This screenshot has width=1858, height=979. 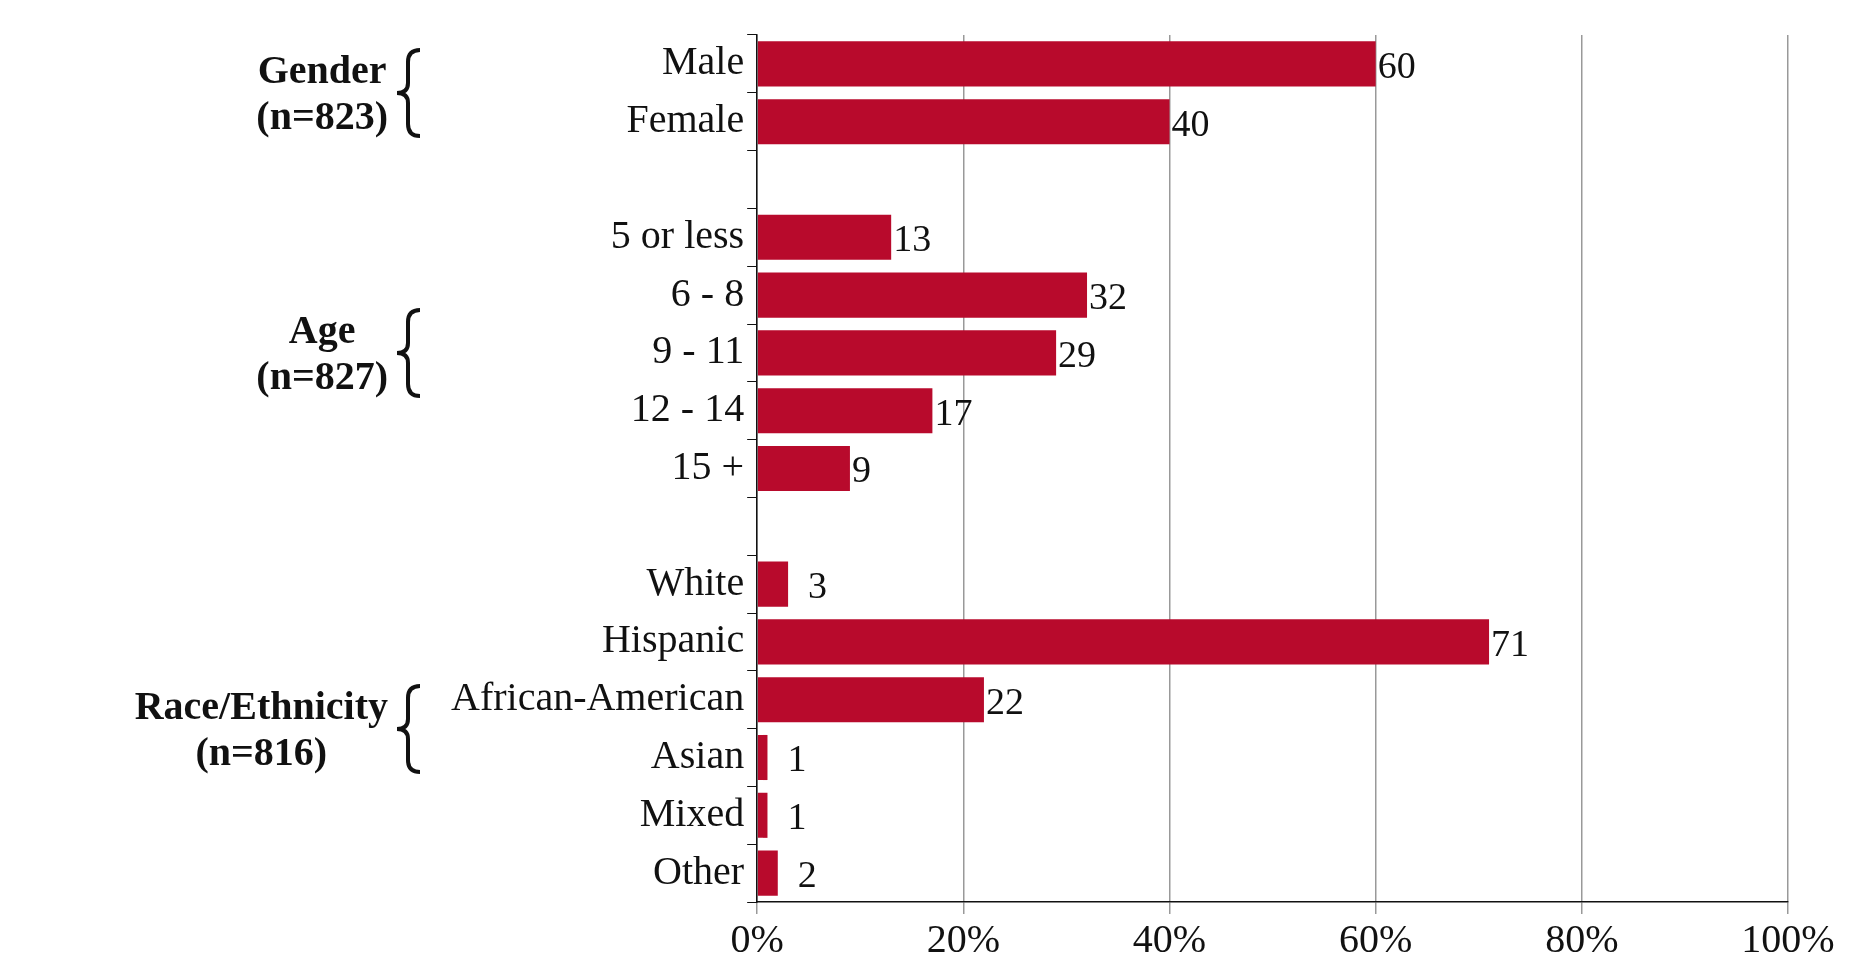 I want to click on data-label: 32, so click(x=1108, y=296).